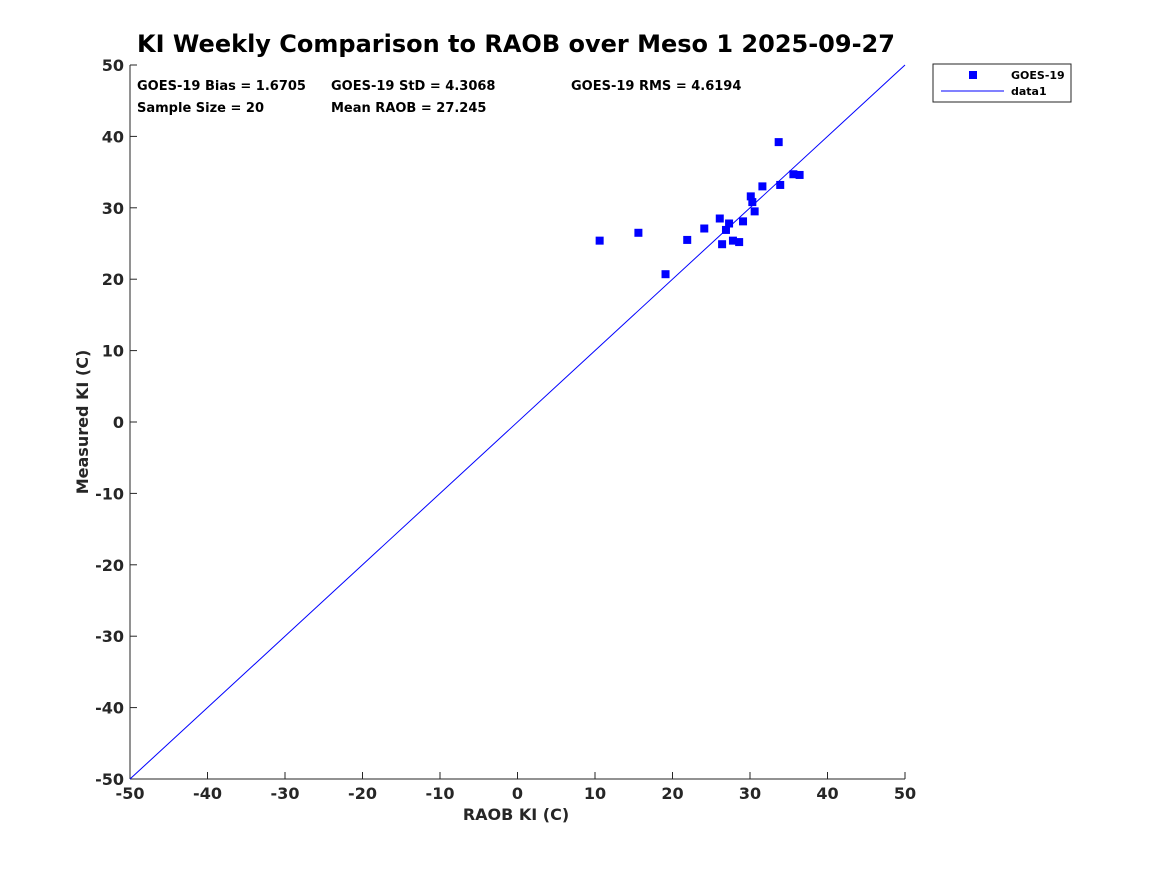 The image size is (1167, 875). I want to click on y-tick-label: -50, so click(109, 779).